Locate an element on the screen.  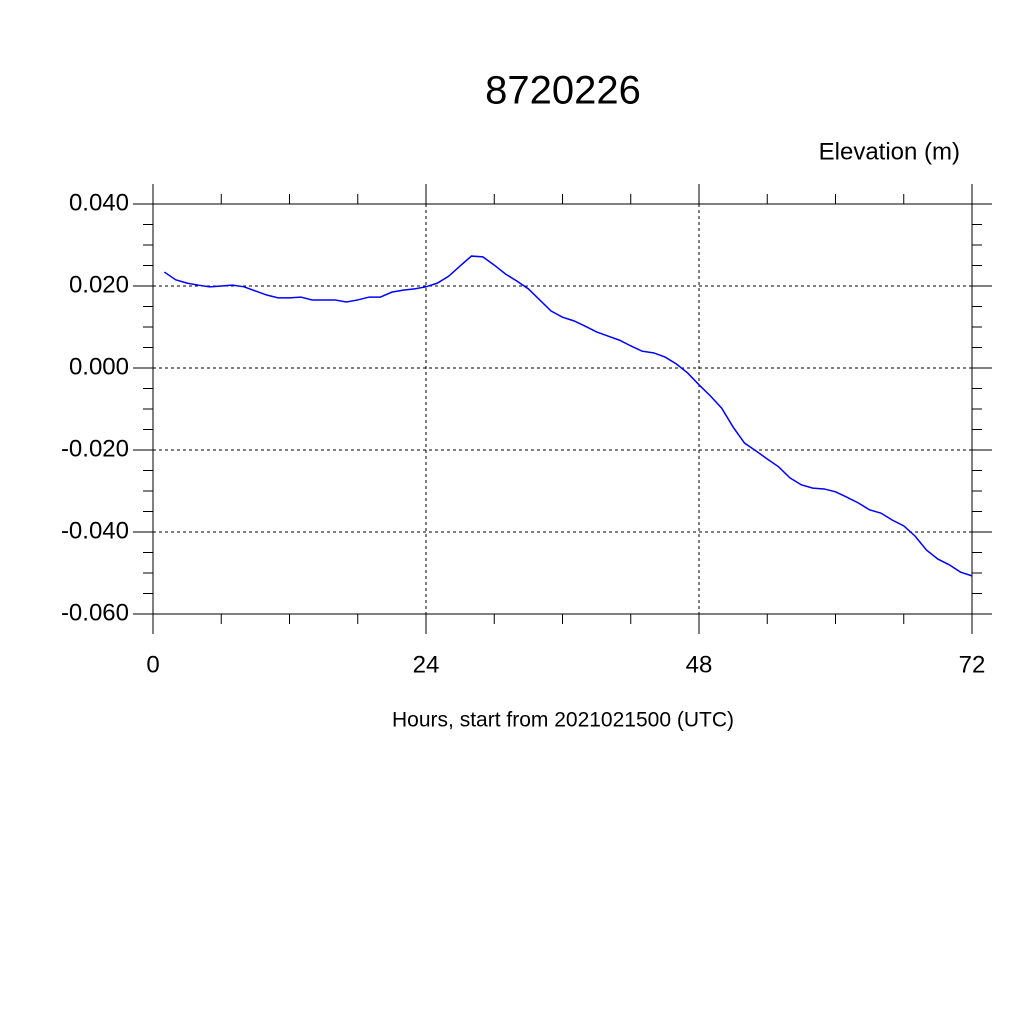
chart-title: 8720226 is located at coordinates (563, 91).